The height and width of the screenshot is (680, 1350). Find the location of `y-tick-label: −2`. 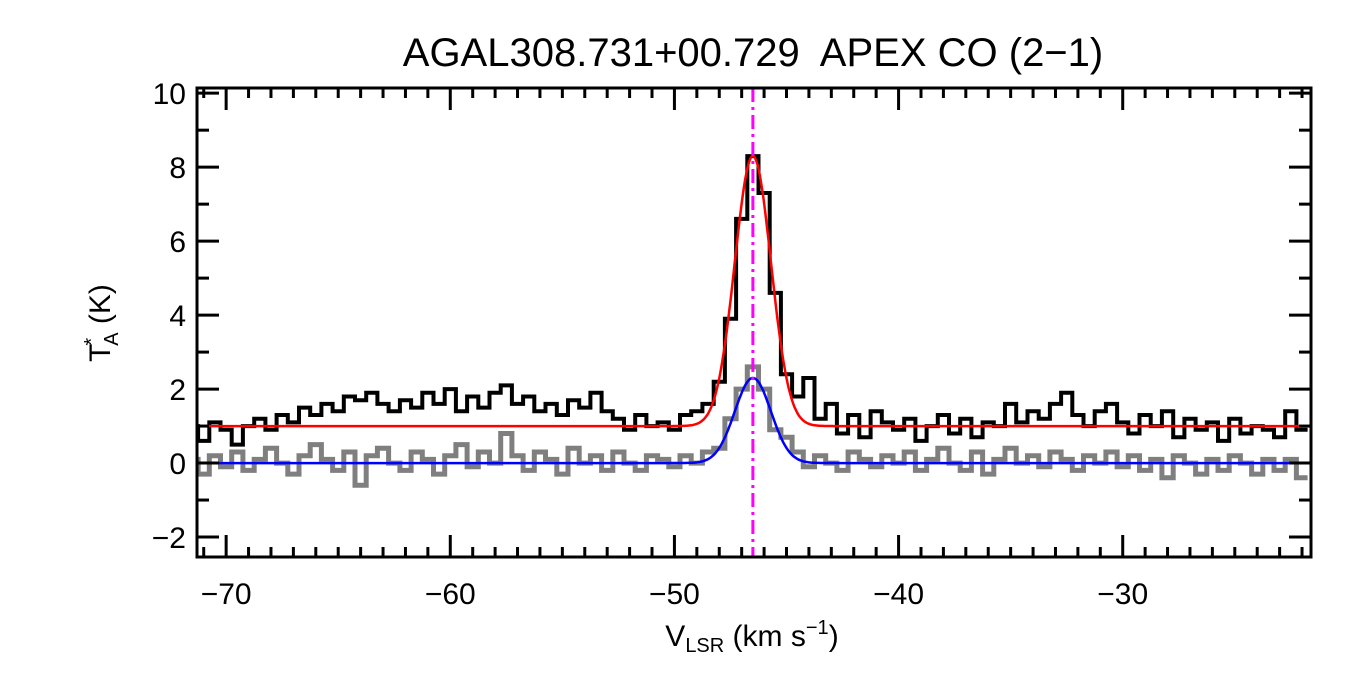

y-tick-label: −2 is located at coordinates (169, 538).